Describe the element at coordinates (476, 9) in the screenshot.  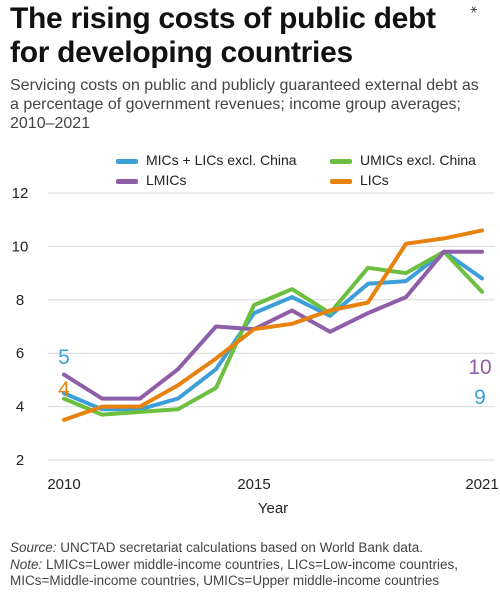
I see `corner-mark-icon: ⁎` at that location.